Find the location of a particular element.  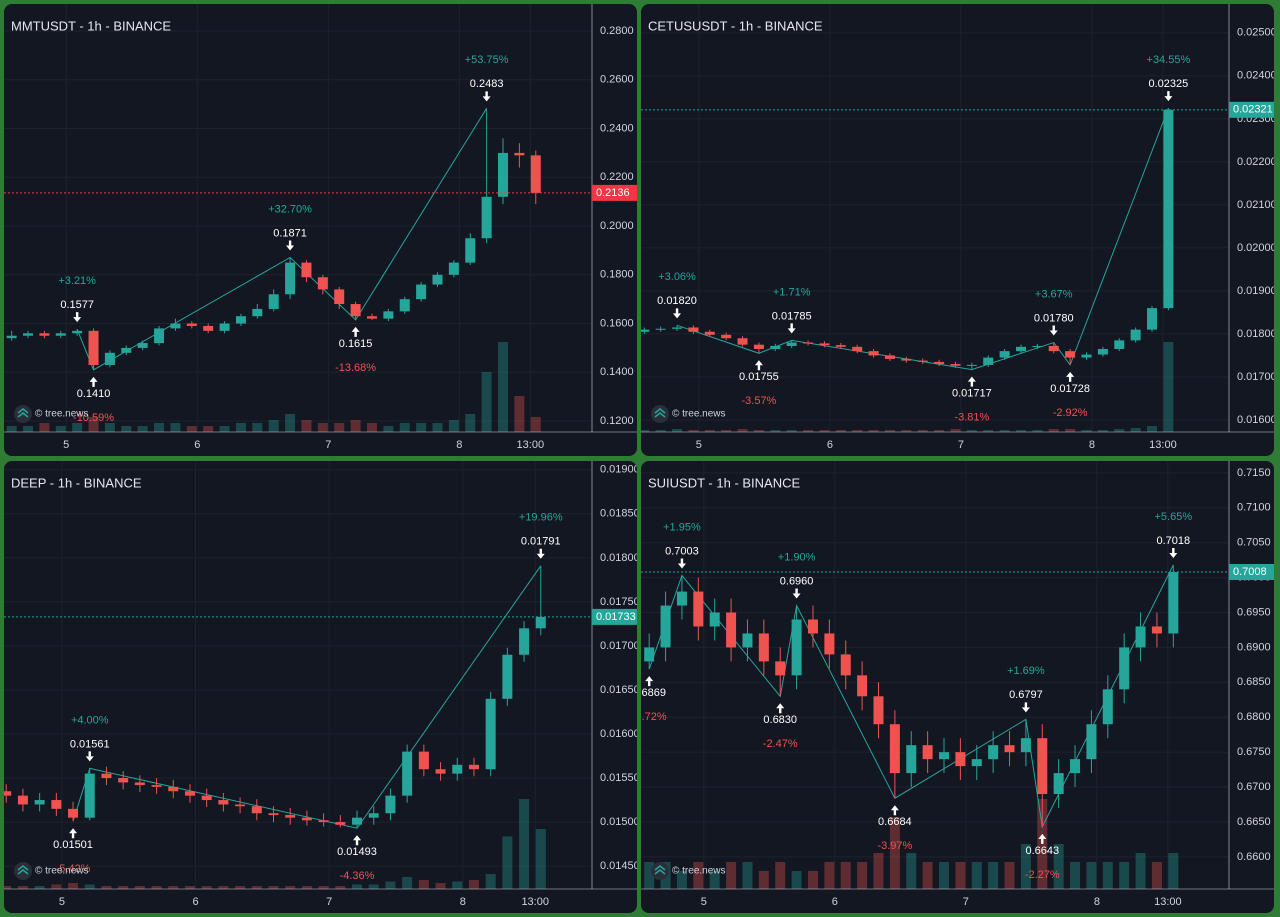

last-price-badge is located at coordinates (614, 192).